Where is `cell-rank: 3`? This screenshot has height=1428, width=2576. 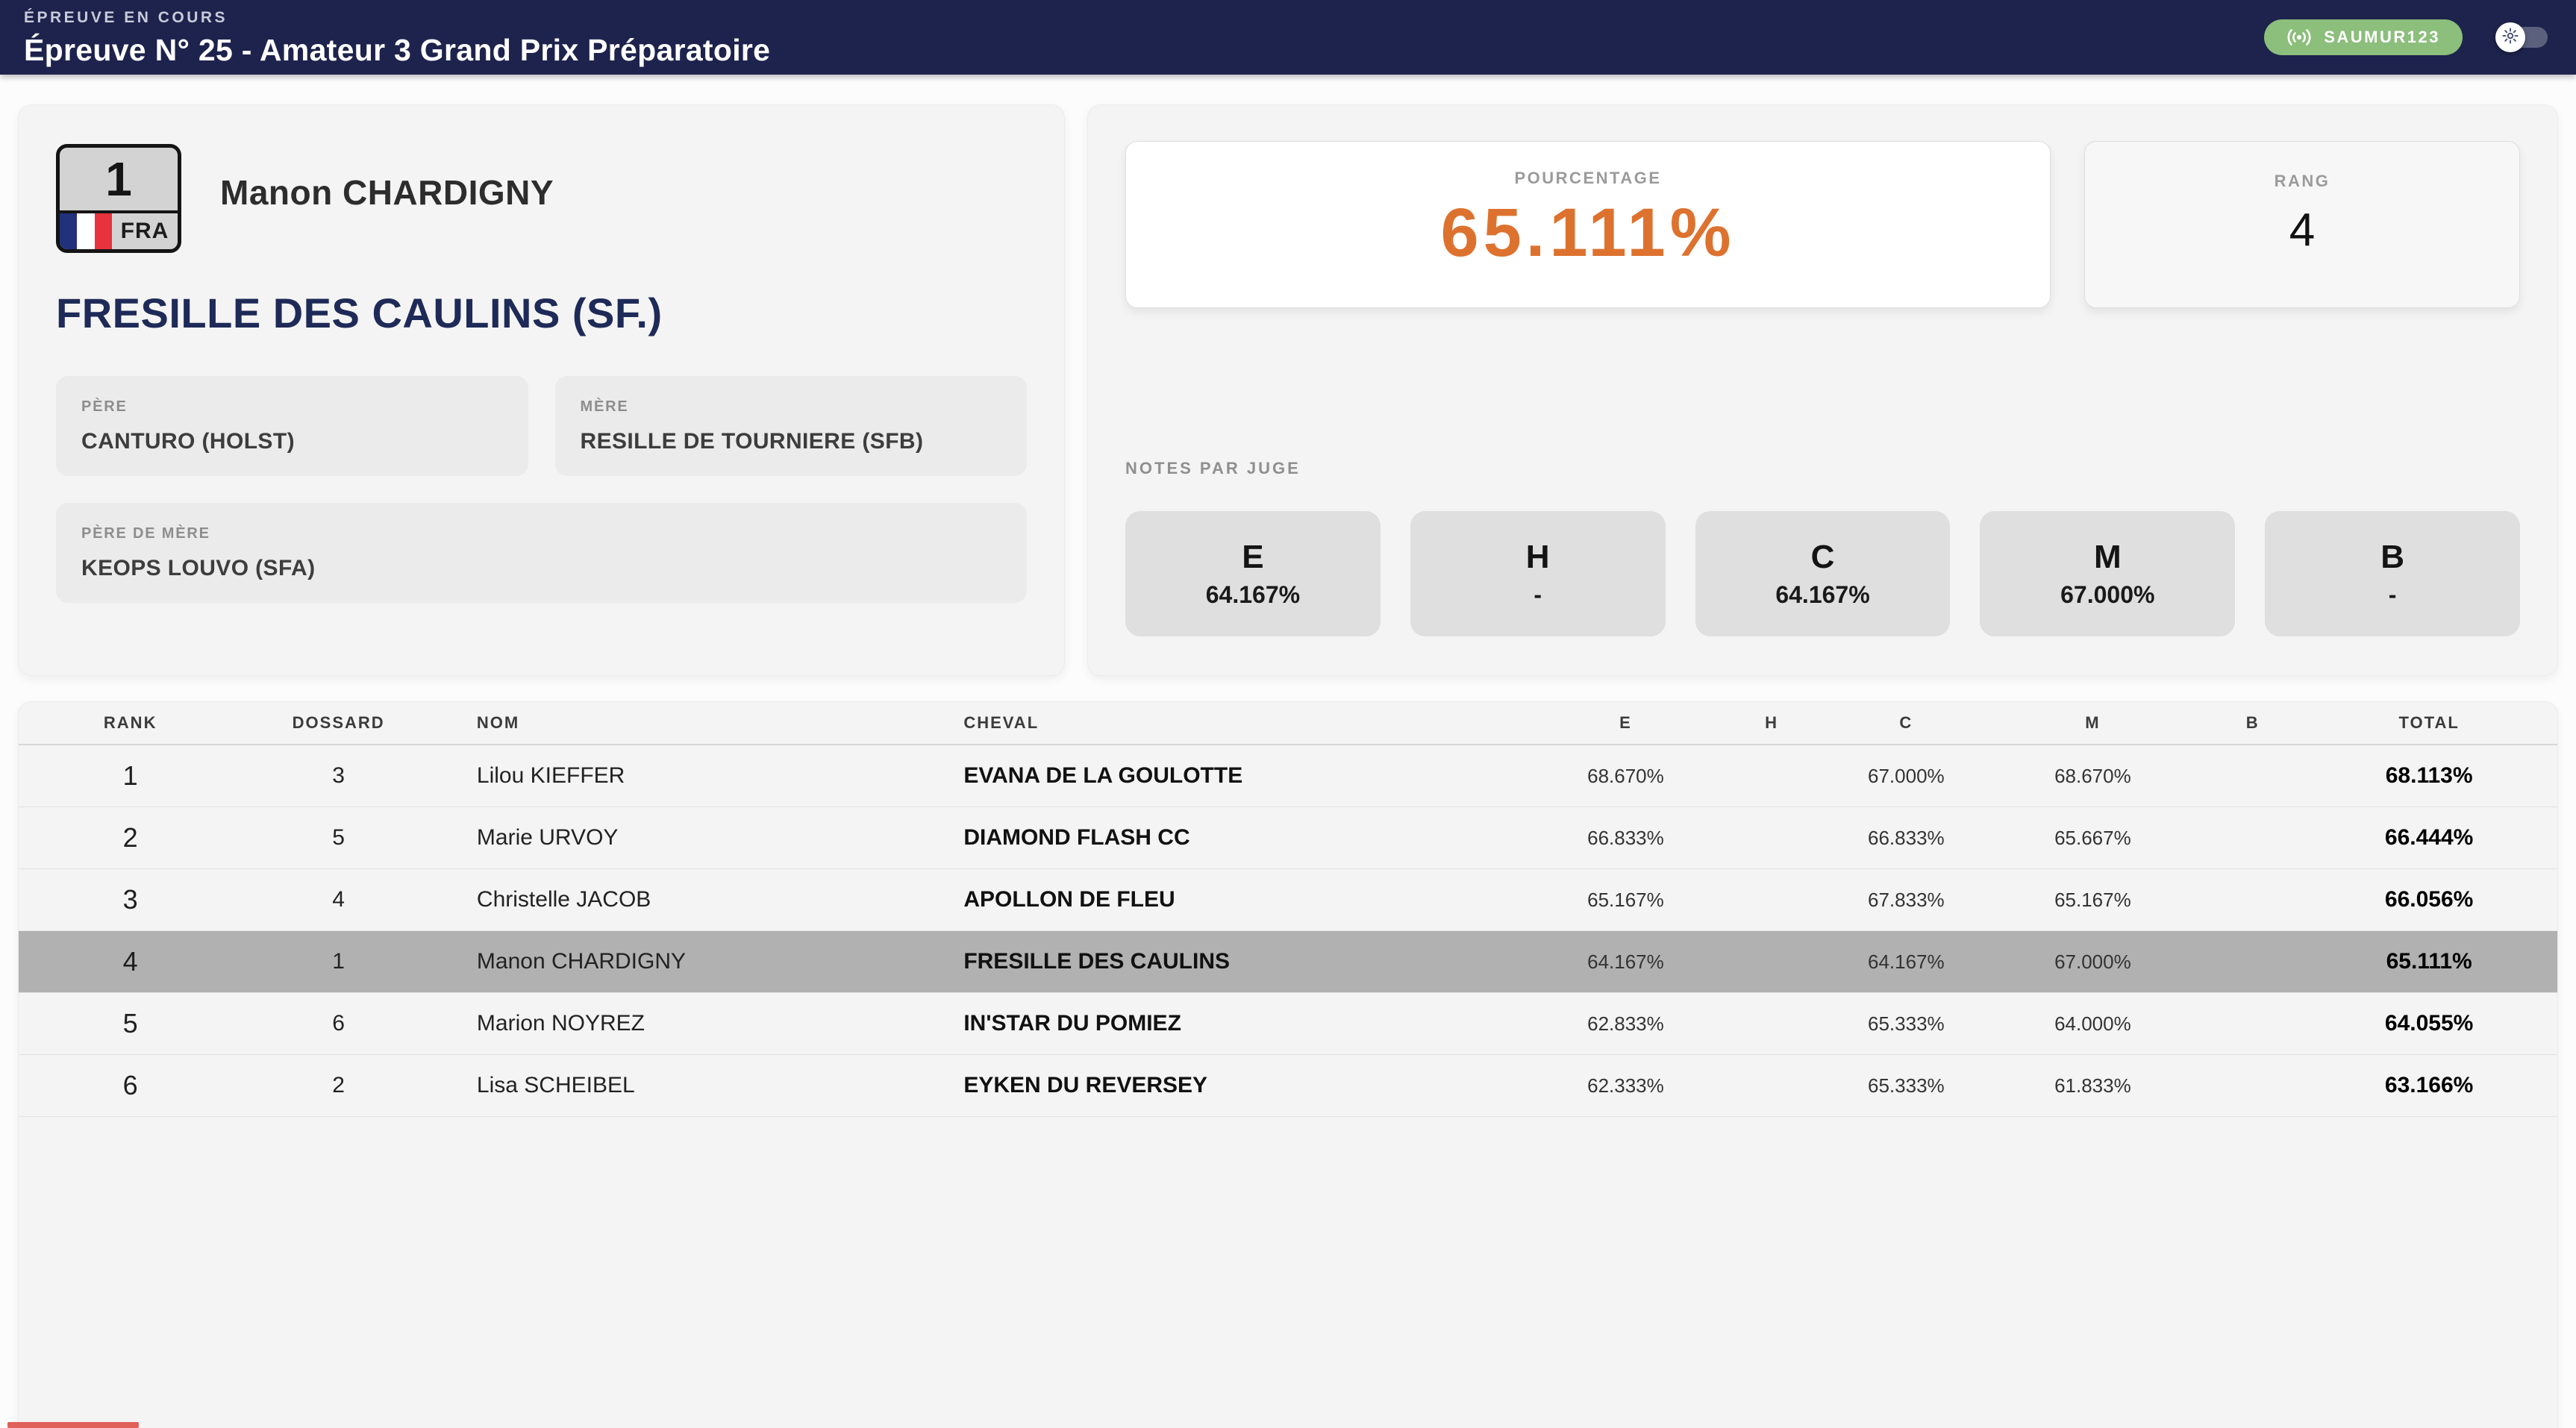 cell-rank: 3 is located at coordinates (130, 899).